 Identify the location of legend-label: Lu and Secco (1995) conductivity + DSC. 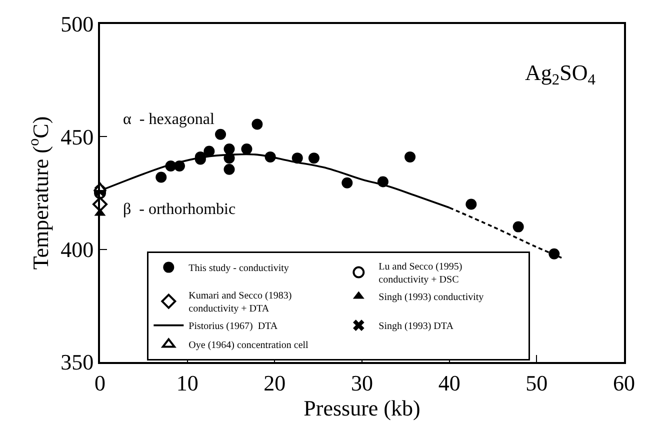
(420, 274).